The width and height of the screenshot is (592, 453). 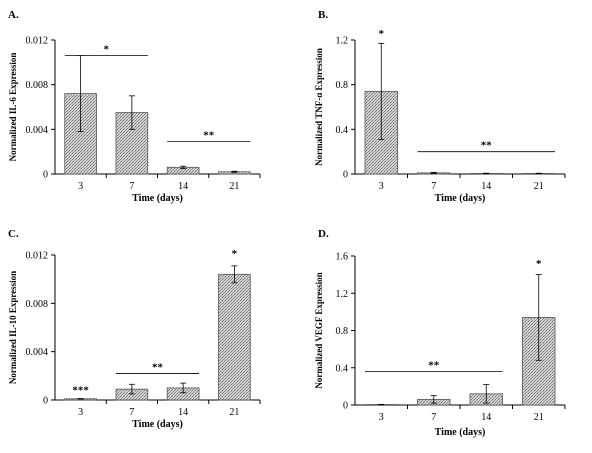 What do you see at coordinates (13, 15) in the screenshot?
I see `panel-label: A.` at bounding box center [13, 15].